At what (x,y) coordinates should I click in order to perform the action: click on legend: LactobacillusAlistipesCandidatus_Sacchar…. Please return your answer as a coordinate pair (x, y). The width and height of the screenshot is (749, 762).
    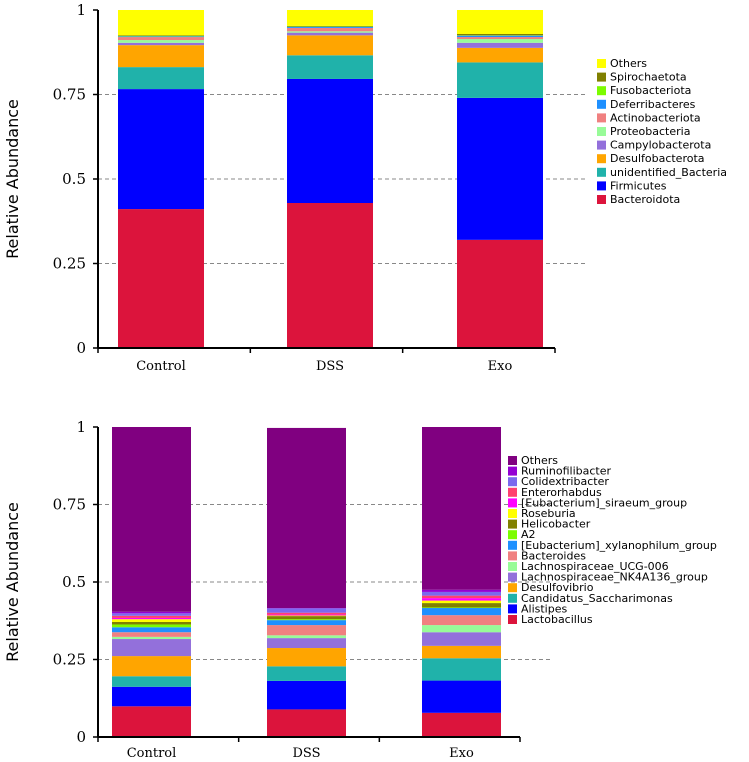
    Looking at the image, I should click on (612, 540).